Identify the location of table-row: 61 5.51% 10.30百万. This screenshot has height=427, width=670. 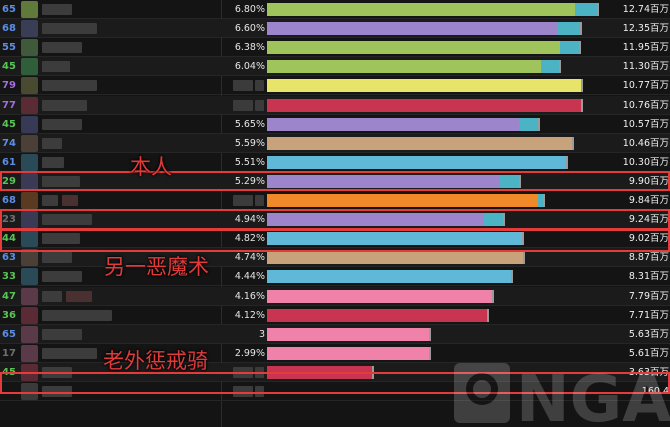
(335, 162).